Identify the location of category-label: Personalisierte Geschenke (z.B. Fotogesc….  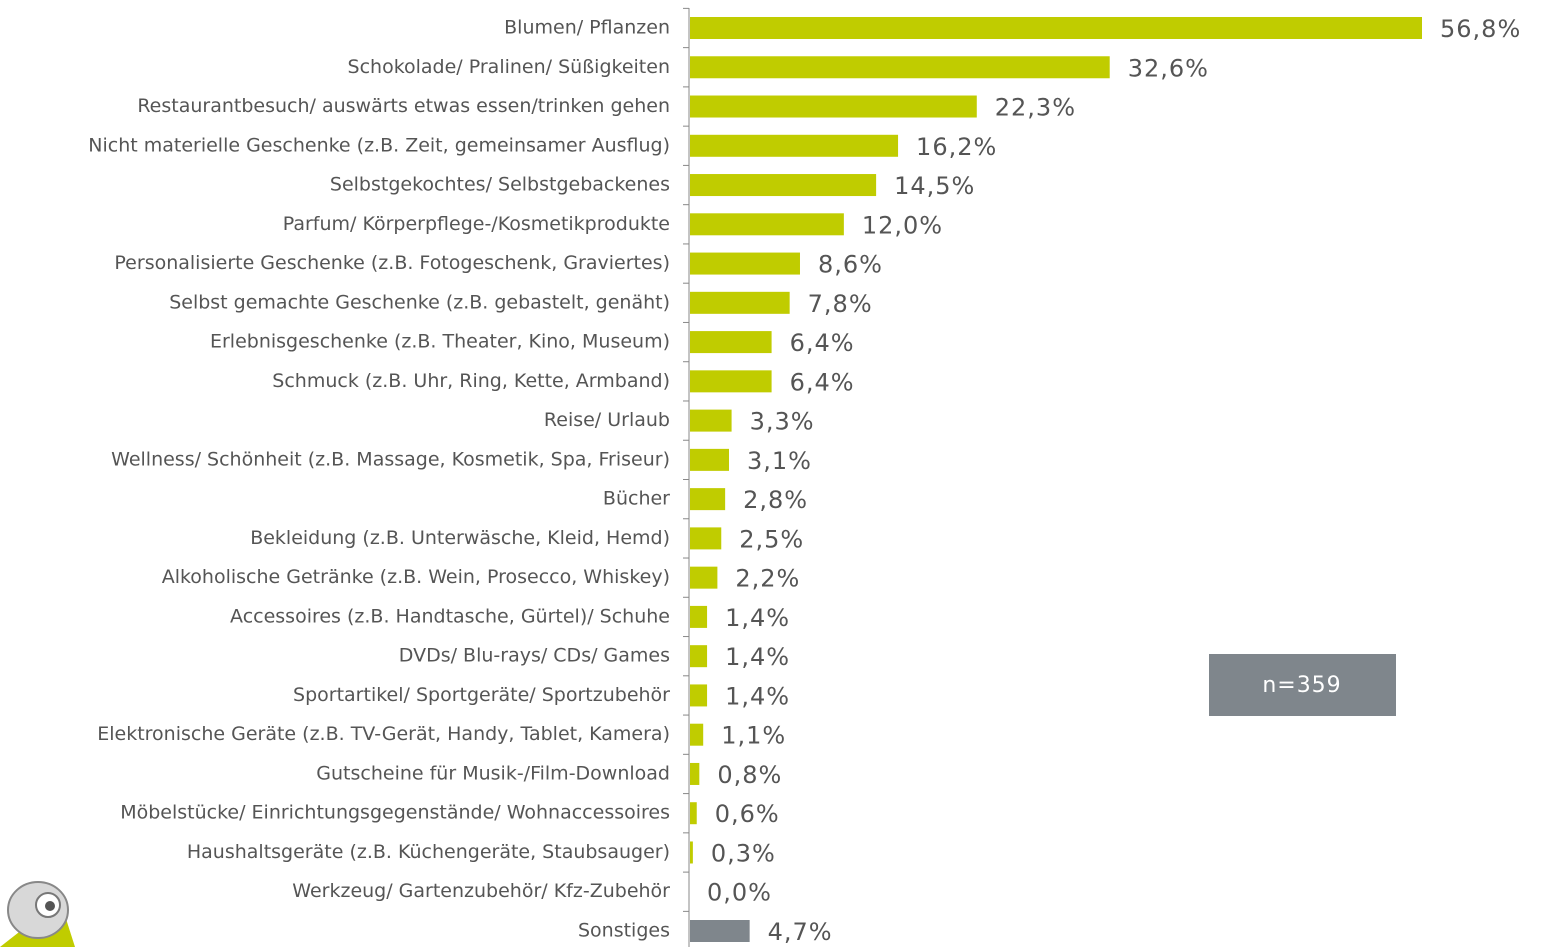
(392, 263).